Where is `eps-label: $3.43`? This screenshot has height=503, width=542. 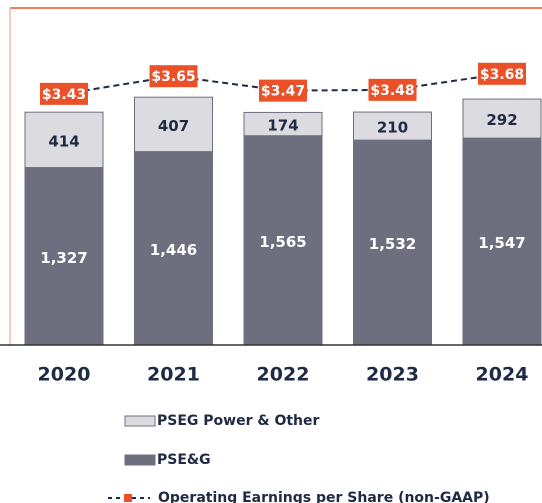 eps-label: $3.43 is located at coordinates (64, 95).